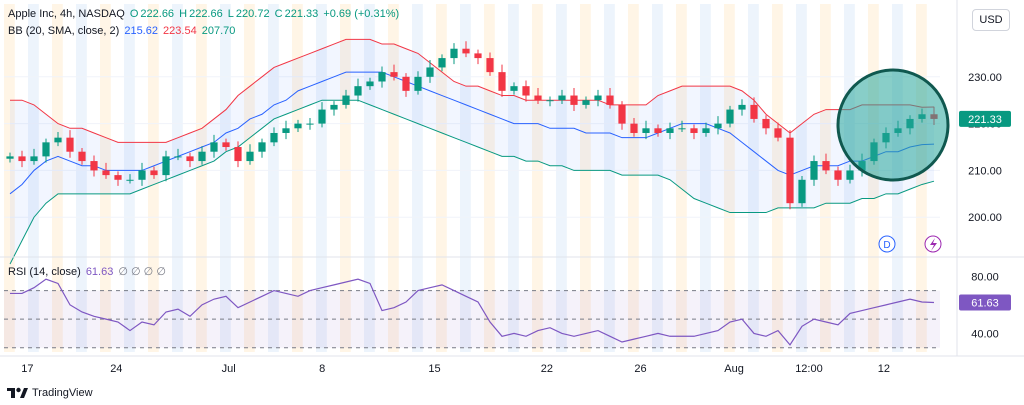  Describe the element at coordinates (322, 369) in the screenshot. I see `time-tick-label: 8` at that location.